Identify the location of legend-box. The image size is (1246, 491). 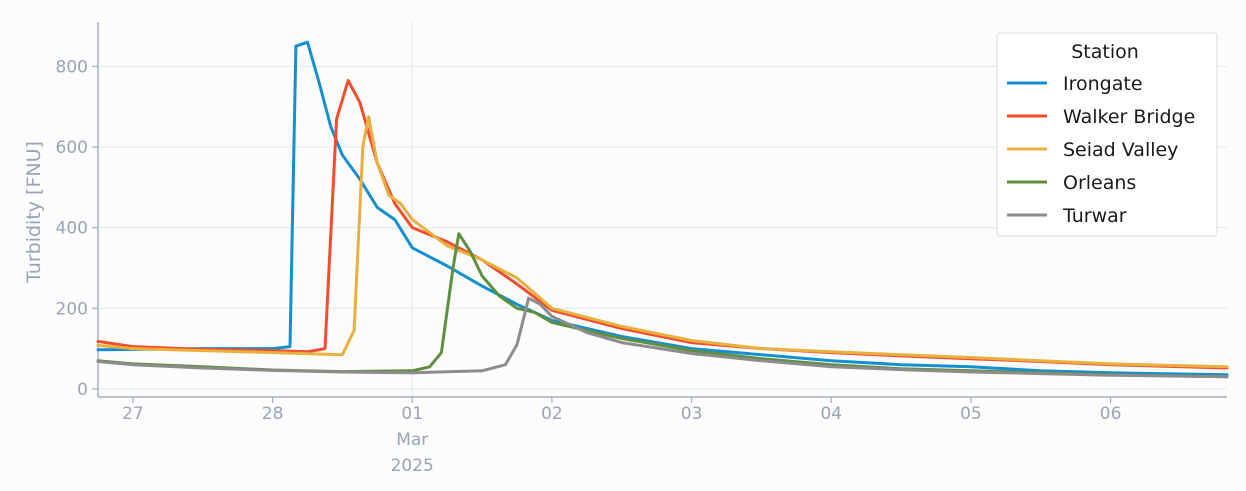
(1107, 134).